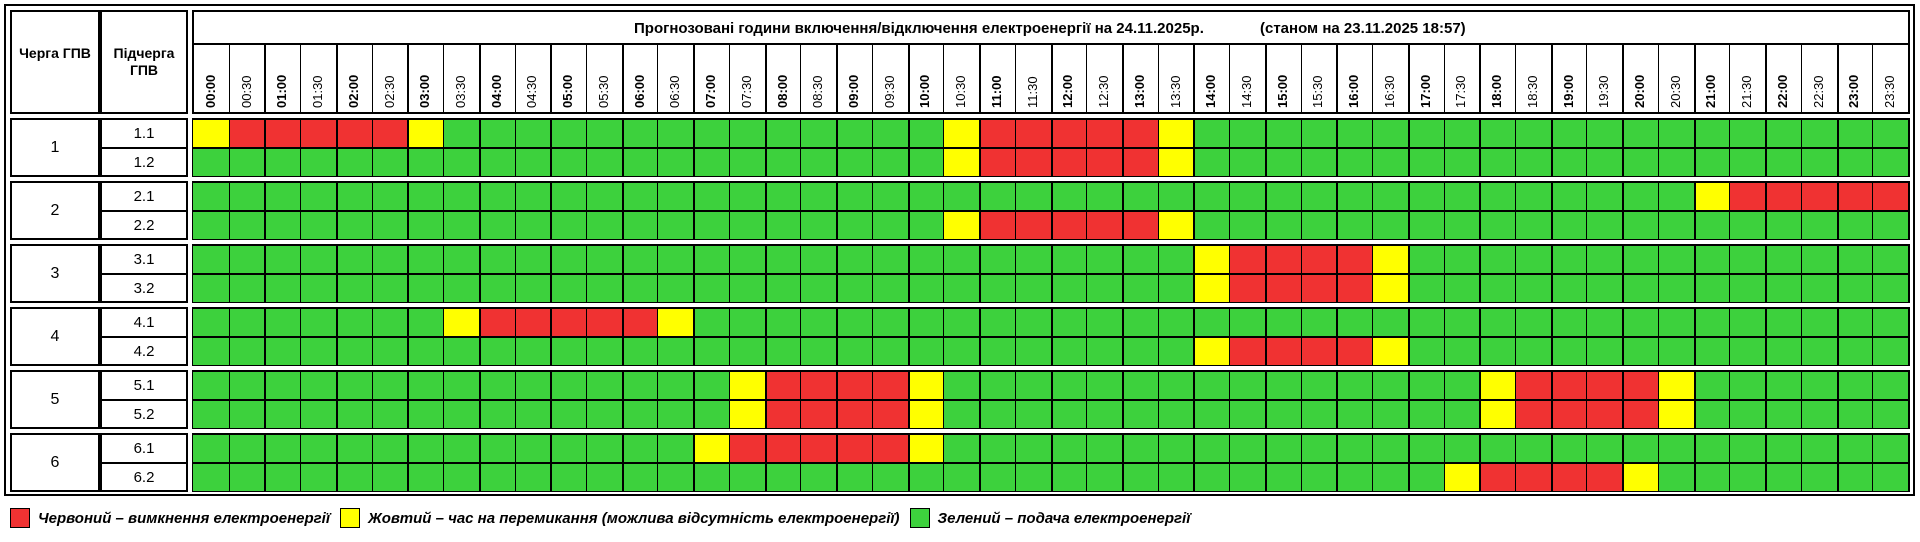 This screenshot has height=542, width=1920. Describe the element at coordinates (210, 91) in the screenshot. I see `time-label: 00:00` at that location.